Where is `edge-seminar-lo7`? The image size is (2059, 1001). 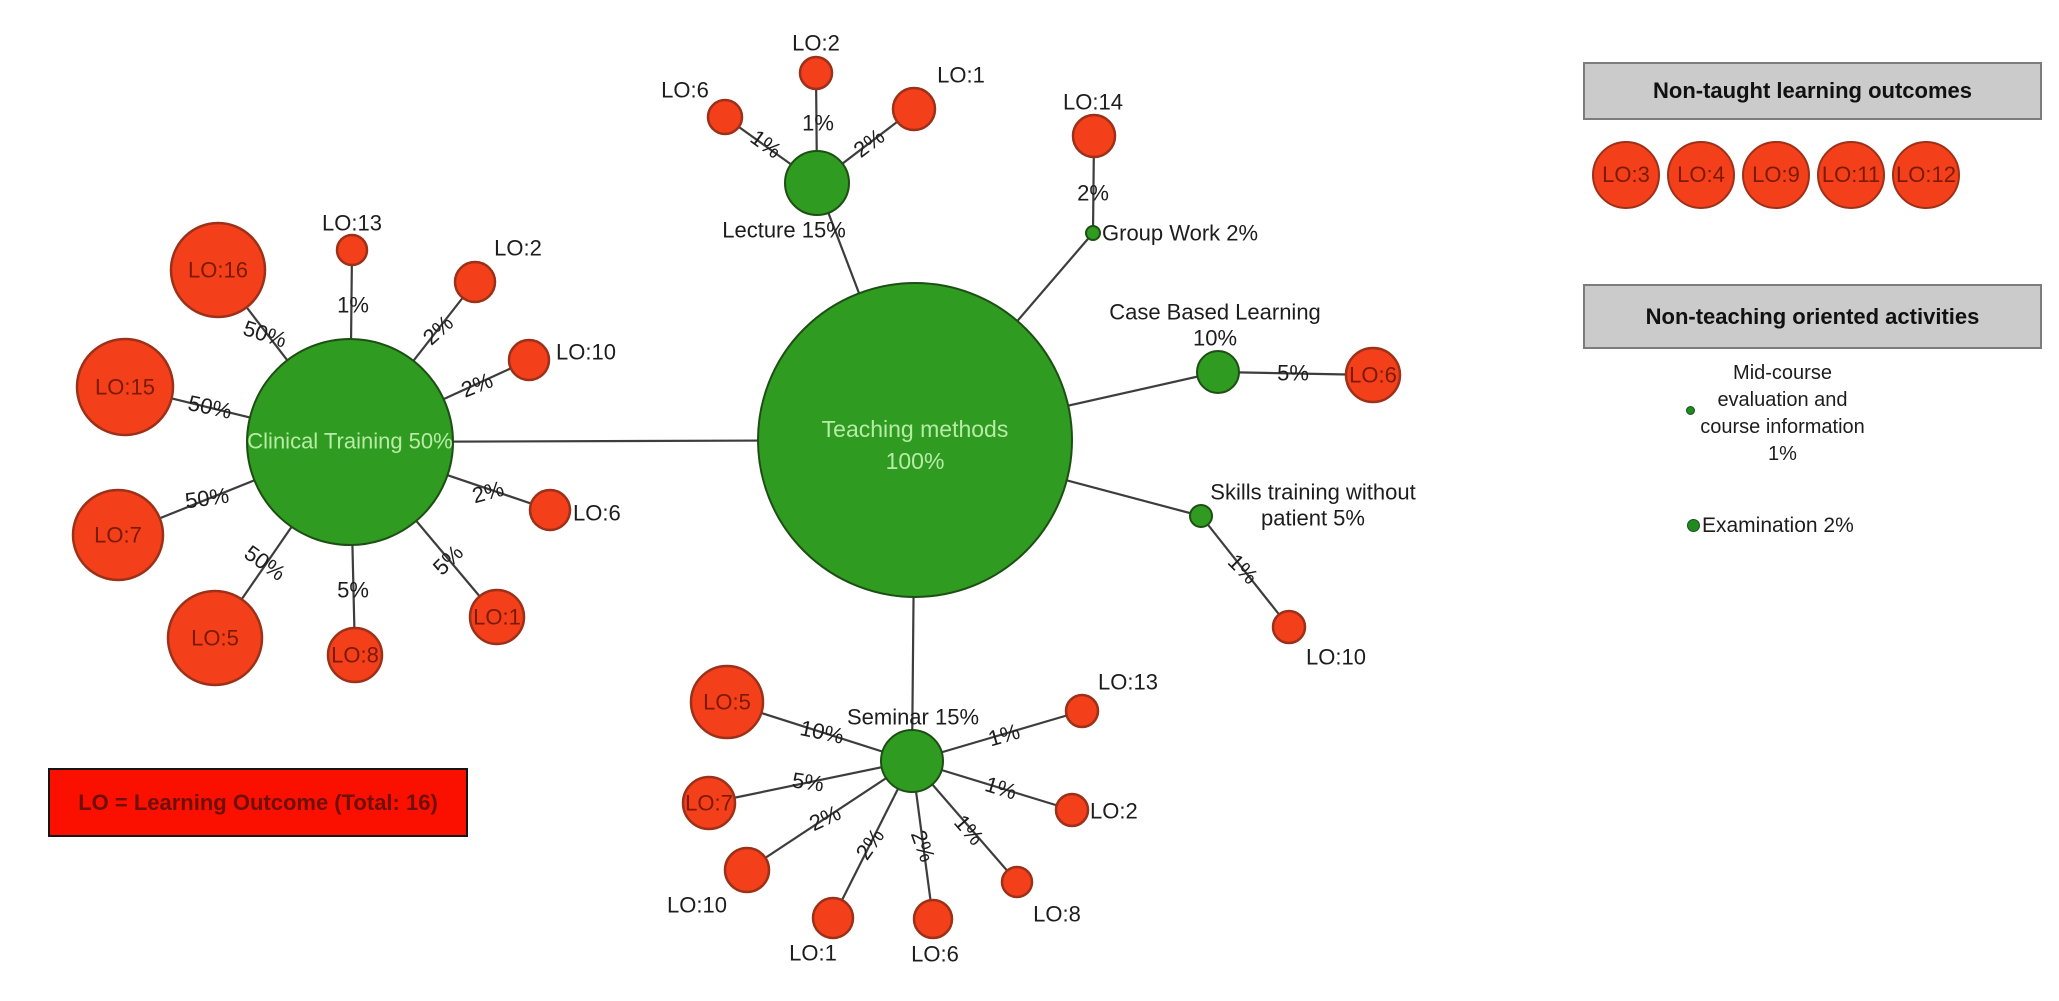 edge-seminar-lo7 is located at coordinates (810, 782).